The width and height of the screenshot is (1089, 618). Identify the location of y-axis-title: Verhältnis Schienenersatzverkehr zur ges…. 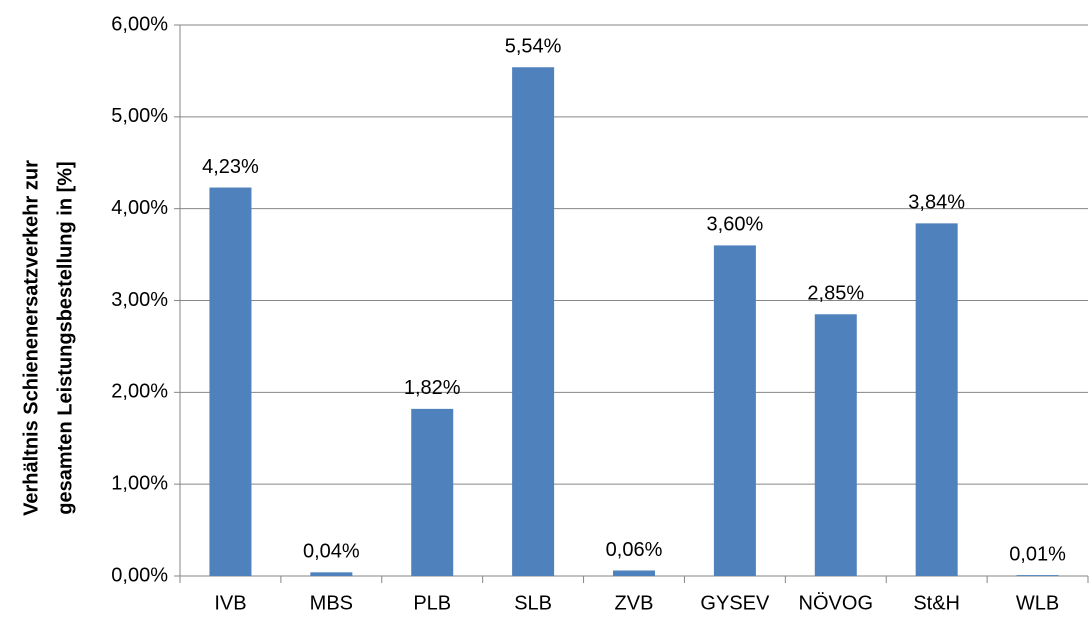
(48, 338).